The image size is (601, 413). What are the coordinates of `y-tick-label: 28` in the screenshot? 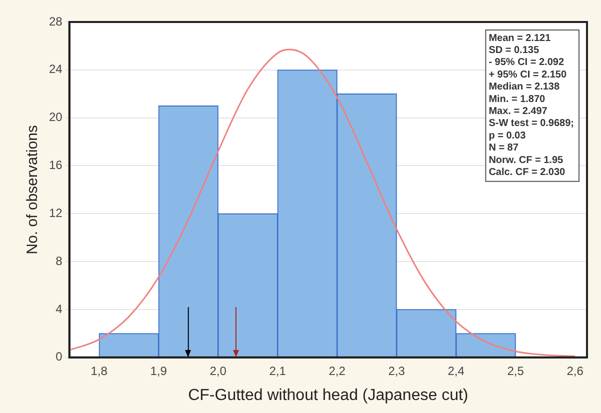 It's located at (55, 21).